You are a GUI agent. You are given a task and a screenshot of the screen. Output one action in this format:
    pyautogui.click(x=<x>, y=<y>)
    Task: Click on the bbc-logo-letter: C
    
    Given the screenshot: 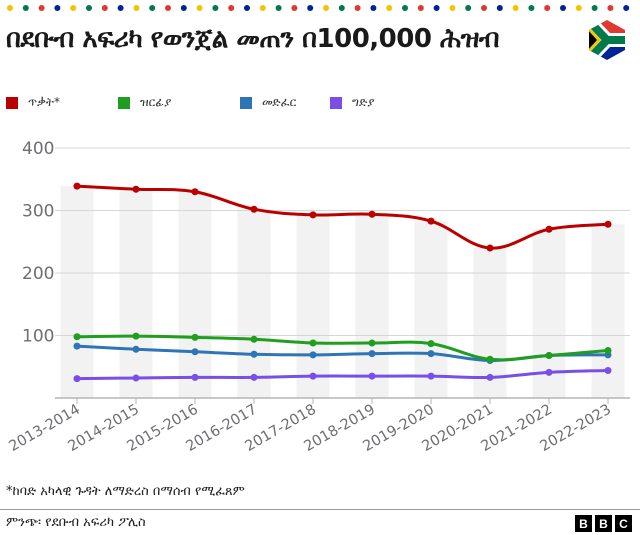 What is the action you would take?
    pyautogui.click(x=623, y=523)
    